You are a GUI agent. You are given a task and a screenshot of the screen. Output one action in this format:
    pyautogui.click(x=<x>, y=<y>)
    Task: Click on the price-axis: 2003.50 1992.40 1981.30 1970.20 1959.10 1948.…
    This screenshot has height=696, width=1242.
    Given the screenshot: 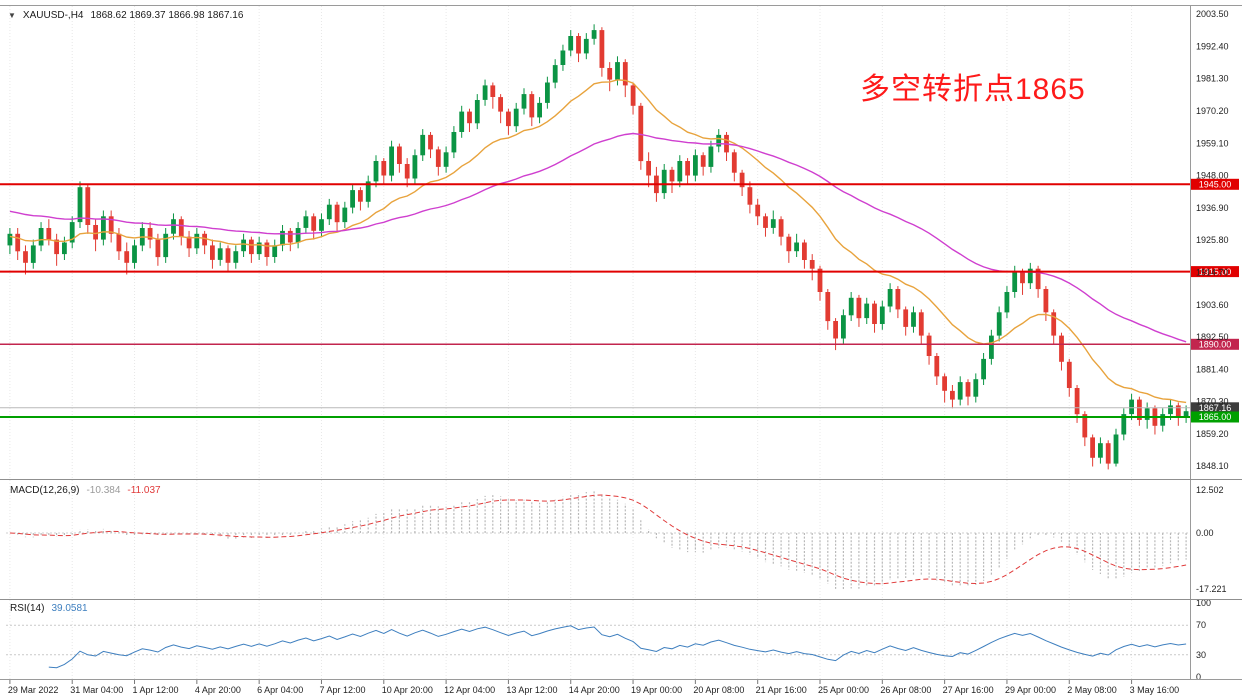 What is the action you would take?
    pyautogui.click(x=1212, y=240)
    